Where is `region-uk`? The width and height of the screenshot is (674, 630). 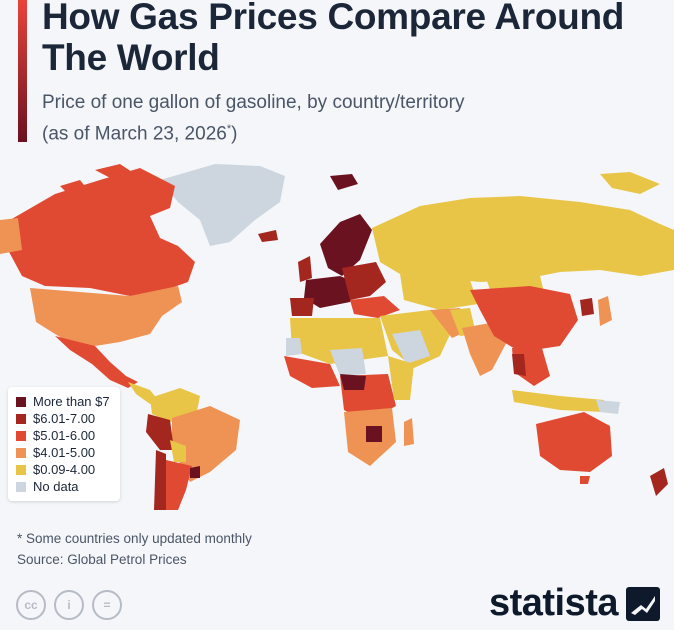 region-uk is located at coordinates (305, 269).